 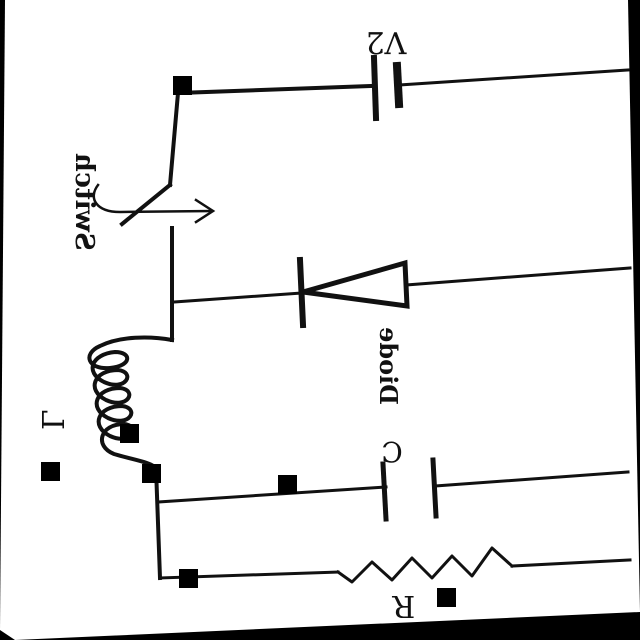 What do you see at coordinates (387, 41) in the screenshot?
I see `label-v2: V2` at bounding box center [387, 41].